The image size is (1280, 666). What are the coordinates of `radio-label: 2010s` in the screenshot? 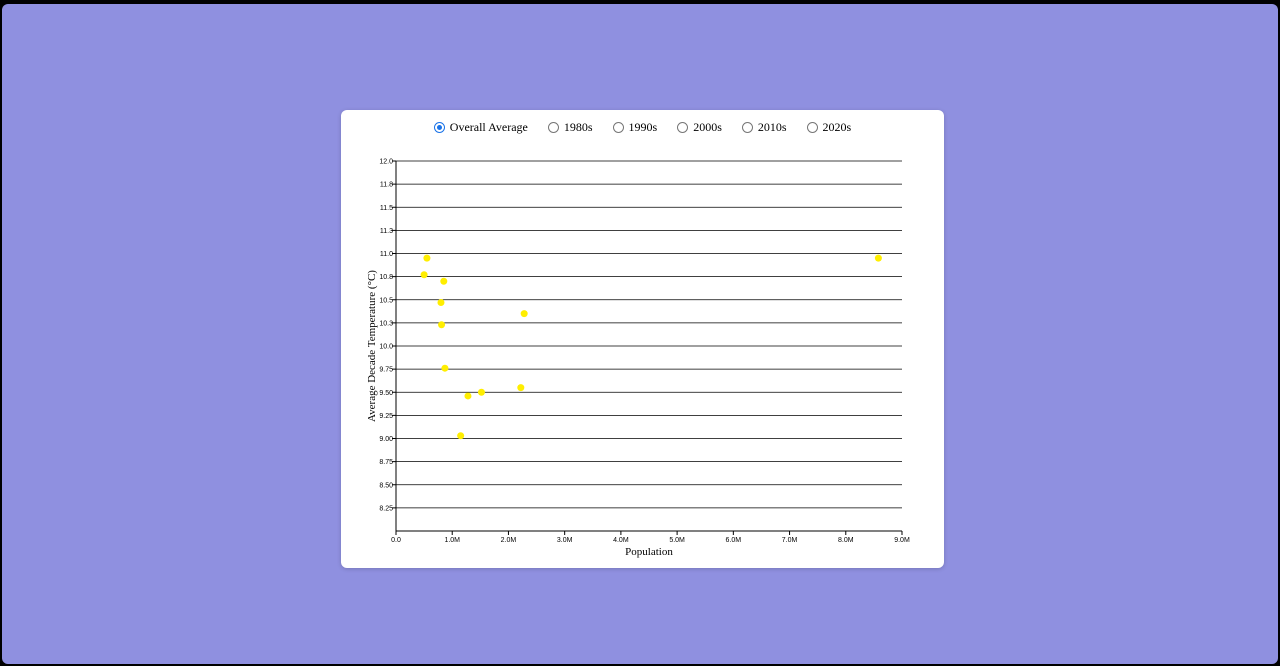 It's located at (772, 127).